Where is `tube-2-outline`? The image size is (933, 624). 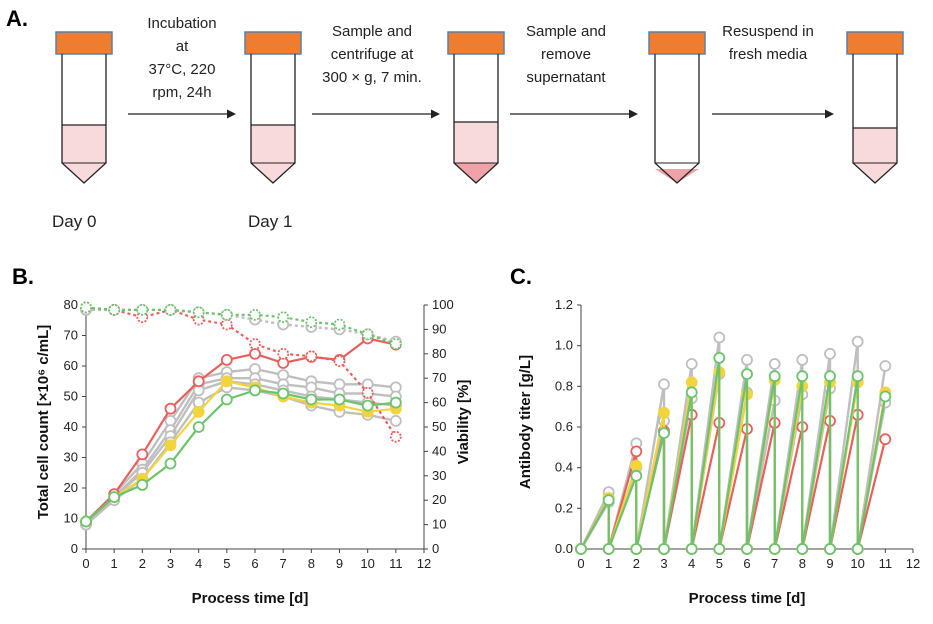 tube-2-outline is located at coordinates (273, 119).